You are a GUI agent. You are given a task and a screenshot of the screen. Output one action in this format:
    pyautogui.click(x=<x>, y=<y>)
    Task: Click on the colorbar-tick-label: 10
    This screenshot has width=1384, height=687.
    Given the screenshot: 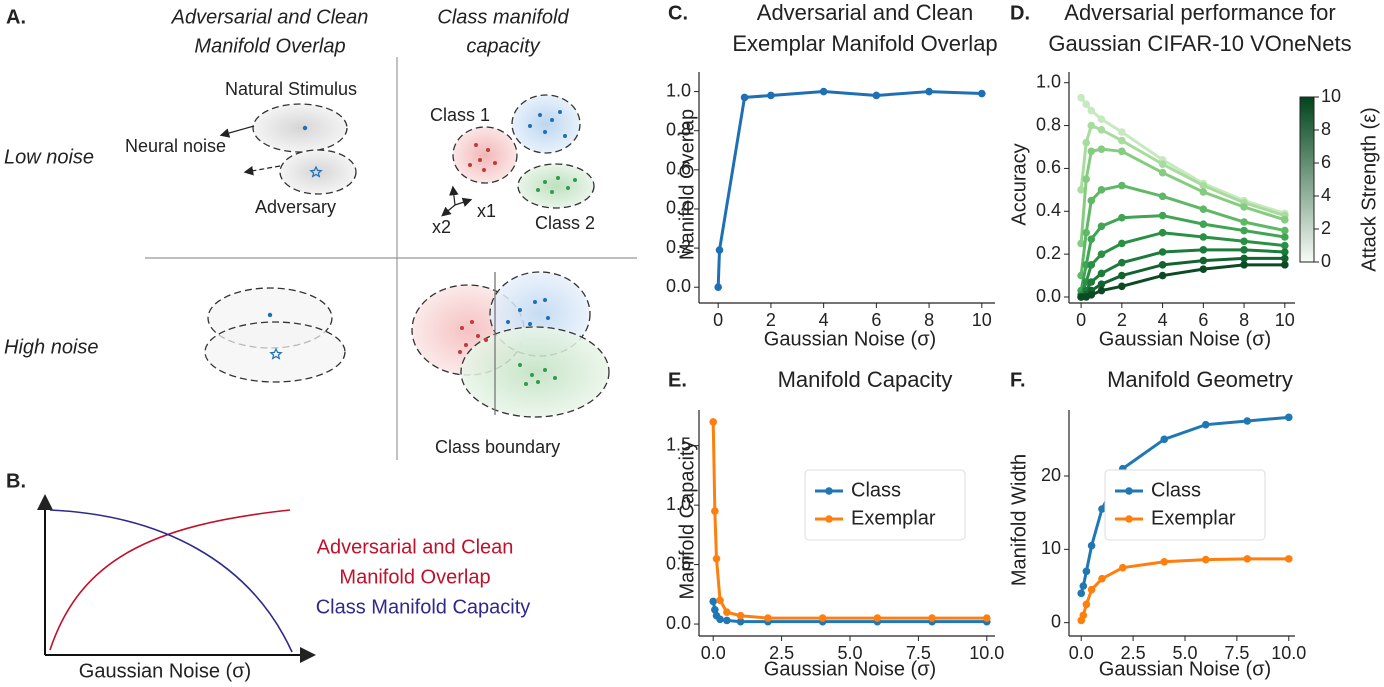 What is the action you would take?
    pyautogui.click(x=1331, y=96)
    